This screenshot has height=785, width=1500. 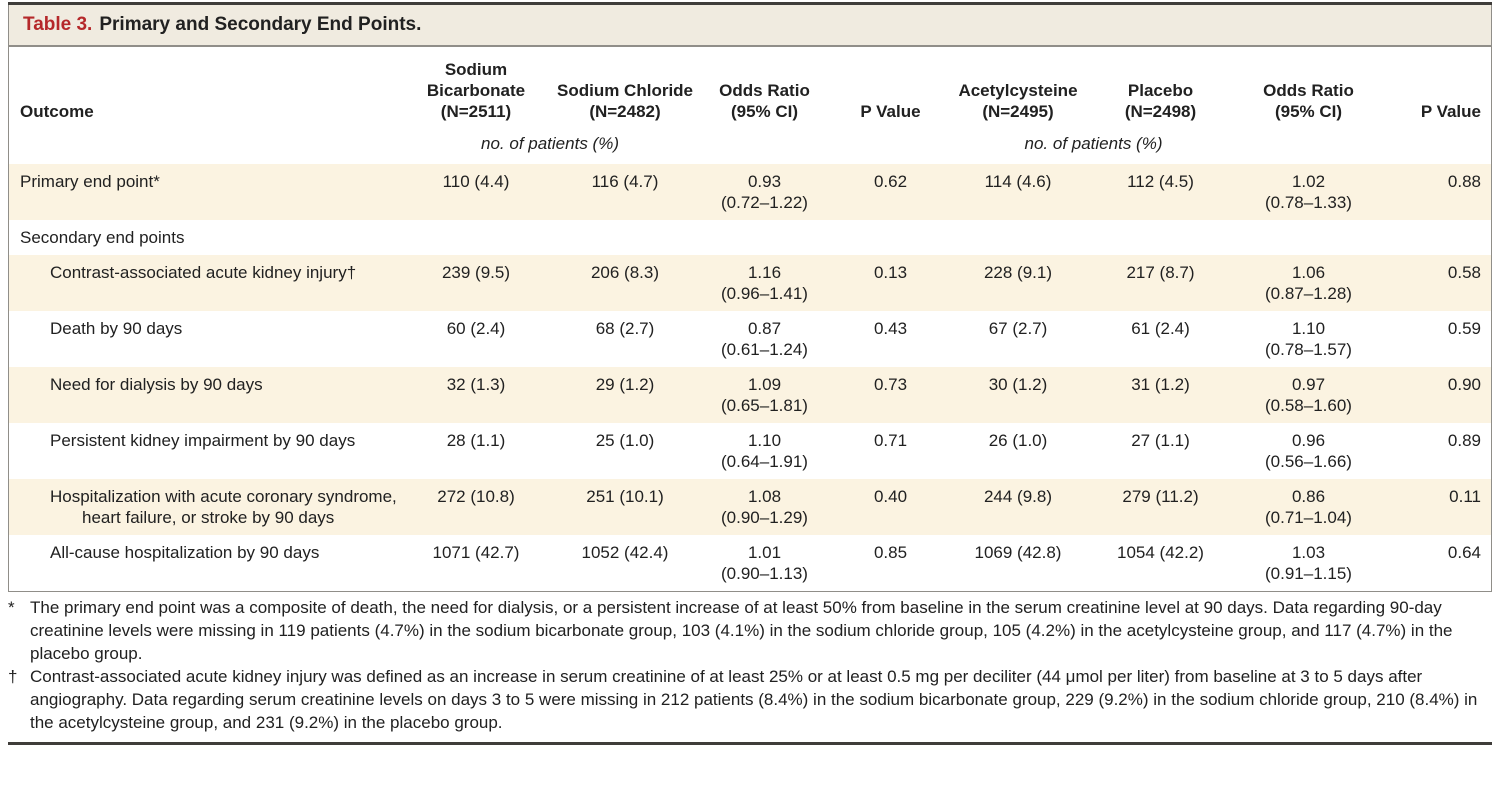 What do you see at coordinates (476, 384) in the screenshot?
I see `value-line: 32 (1.3)` at bounding box center [476, 384].